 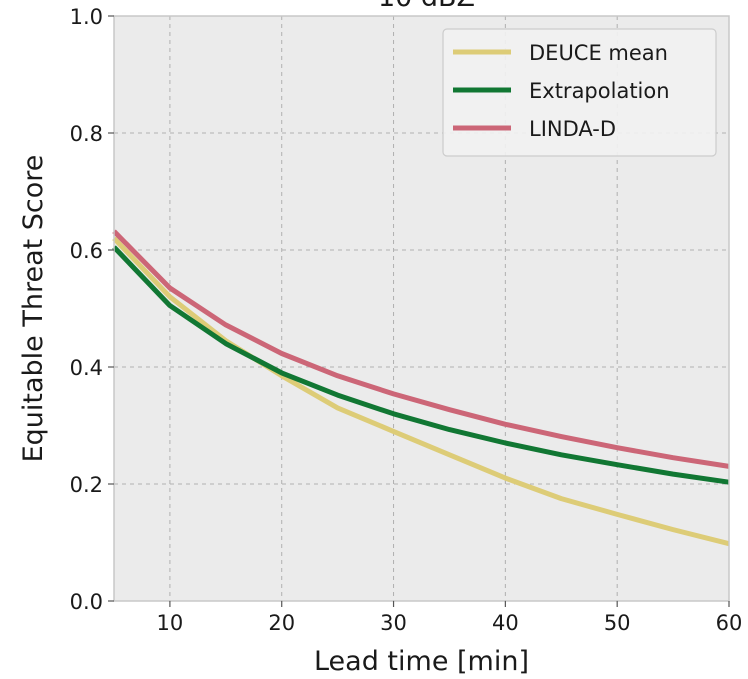 I want to click on y-tick-label: 0.8, so click(x=86, y=134).